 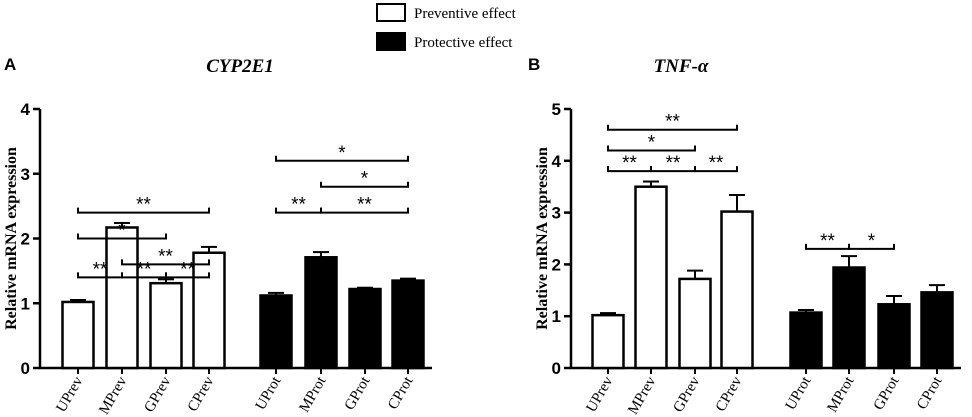 What do you see at coordinates (556, 264) in the screenshot?
I see `panel-b-y-tick-label-2: 2` at bounding box center [556, 264].